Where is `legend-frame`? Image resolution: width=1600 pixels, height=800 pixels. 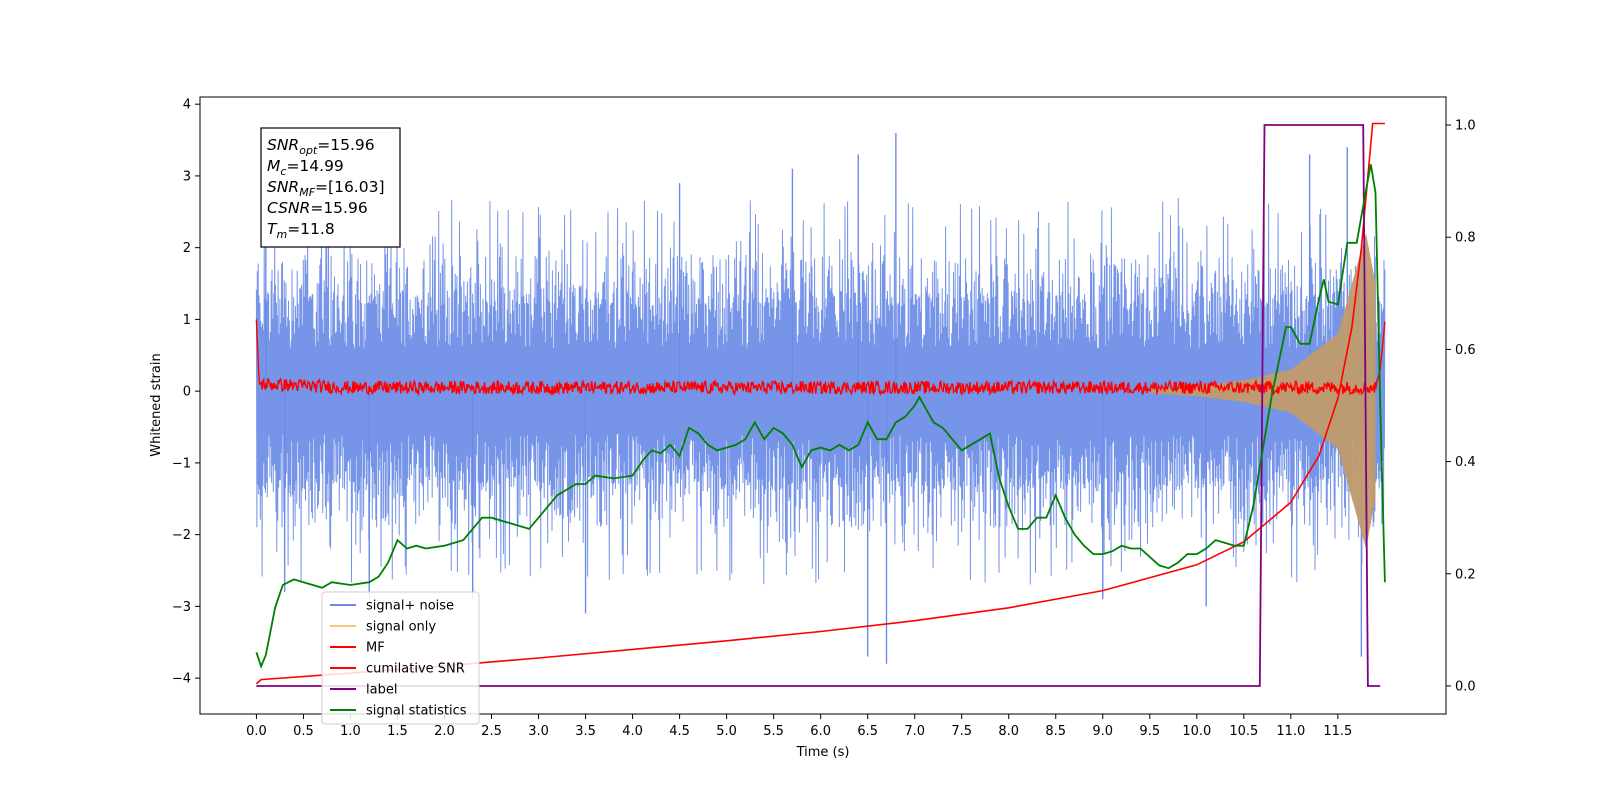 legend-frame is located at coordinates (400, 658).